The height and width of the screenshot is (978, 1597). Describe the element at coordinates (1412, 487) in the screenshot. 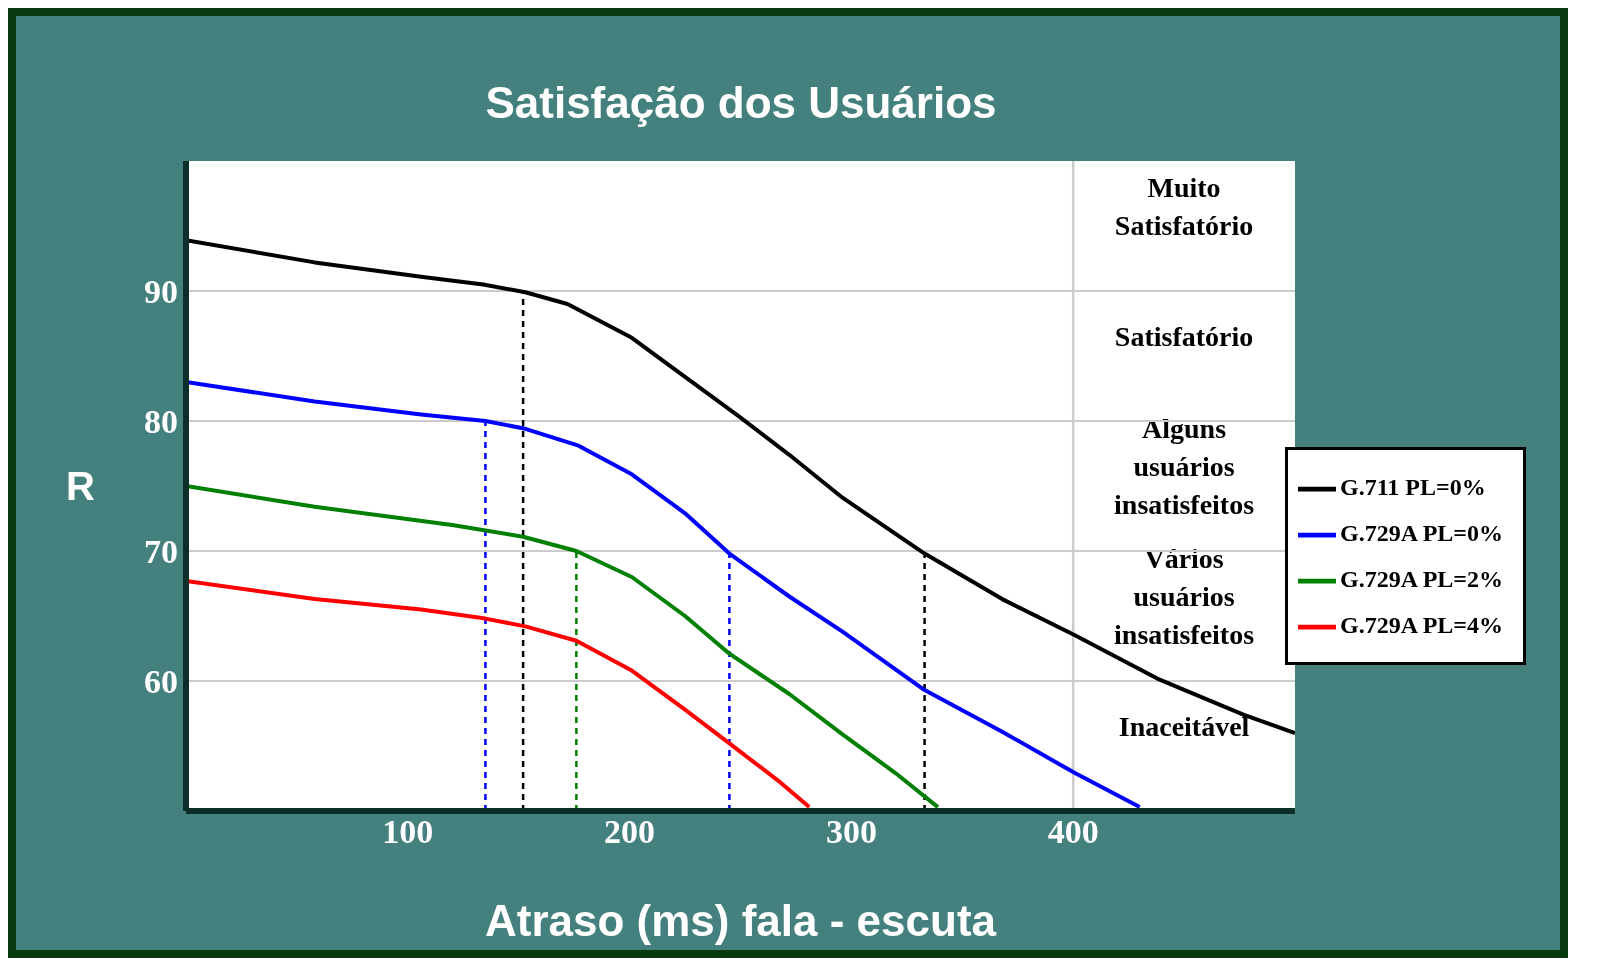

I see `legend-label: G.711 PL=0%` at that location.